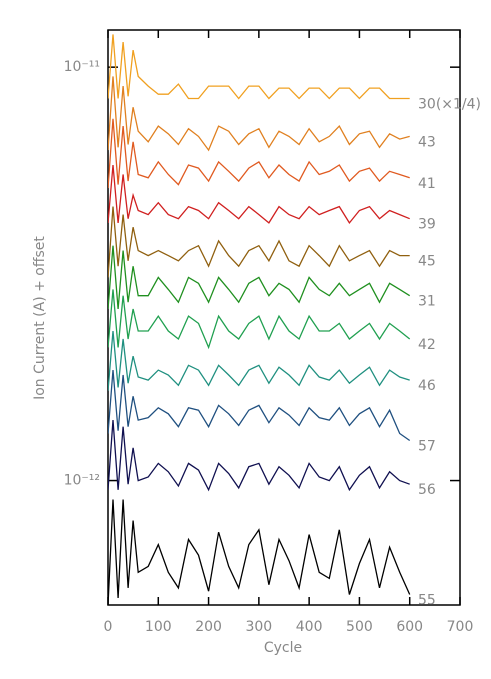 Image resolution: width=491 pixels, height=679 pixels. Describe the element at coordinates (359, 627) in the screenshot. I see `x-tick-label: 500` at that location.